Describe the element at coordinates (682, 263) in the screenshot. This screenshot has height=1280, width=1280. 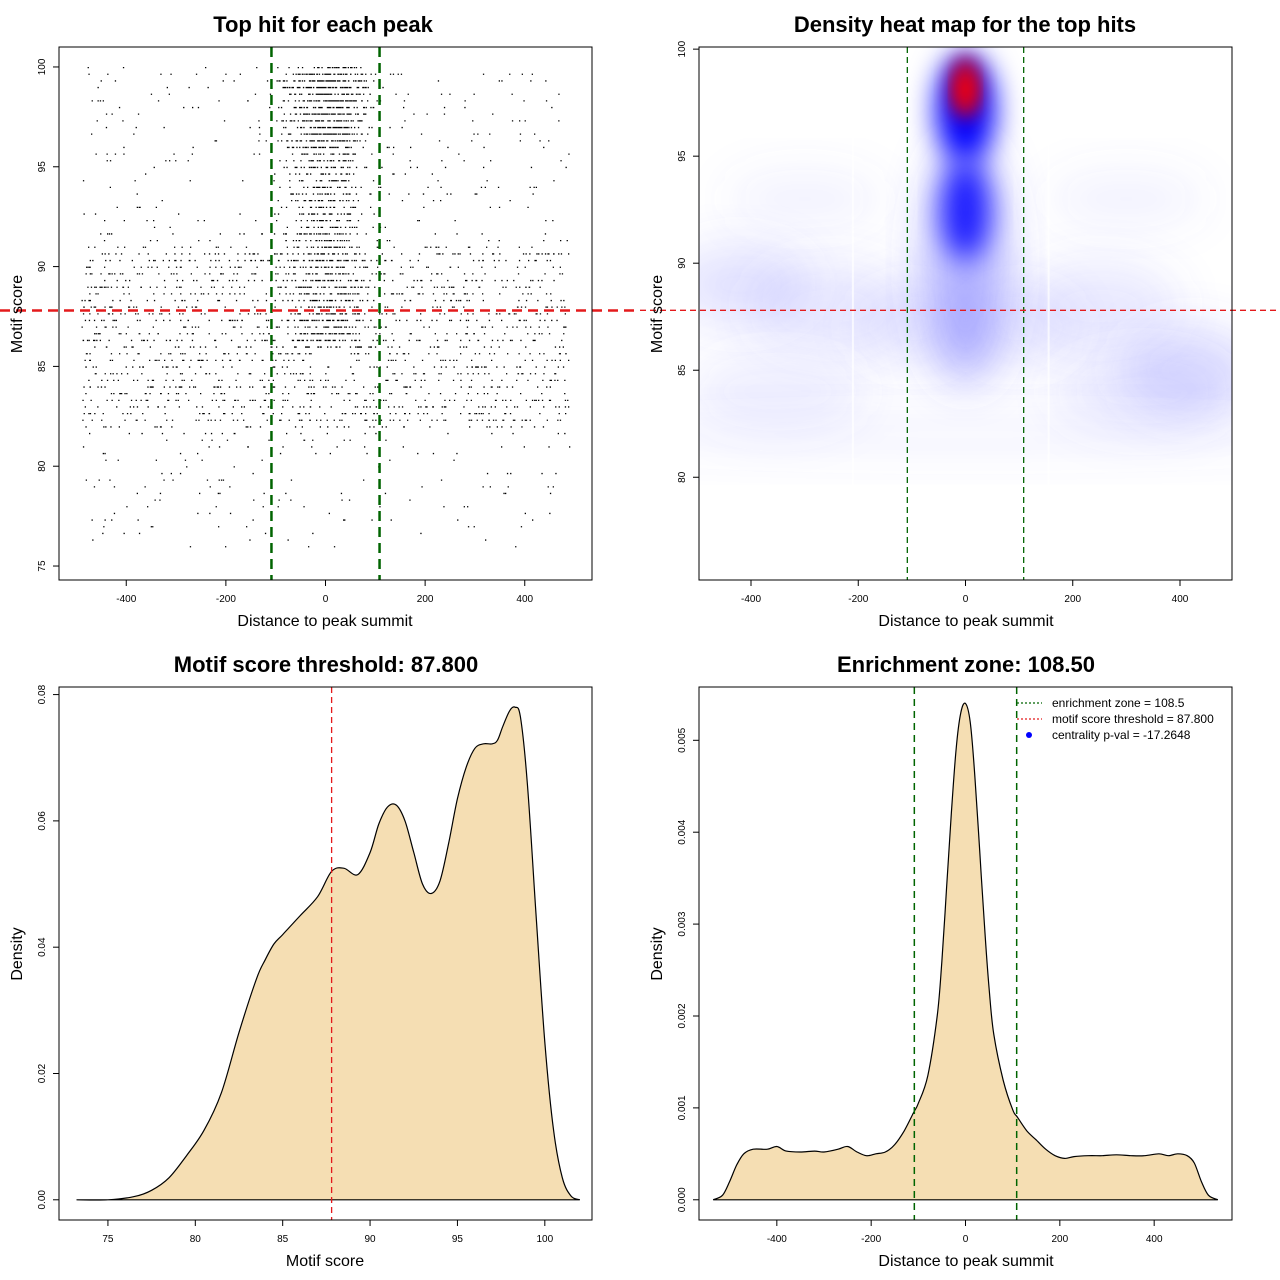
I see `heatmap-y-tick-label: 90` at that location.